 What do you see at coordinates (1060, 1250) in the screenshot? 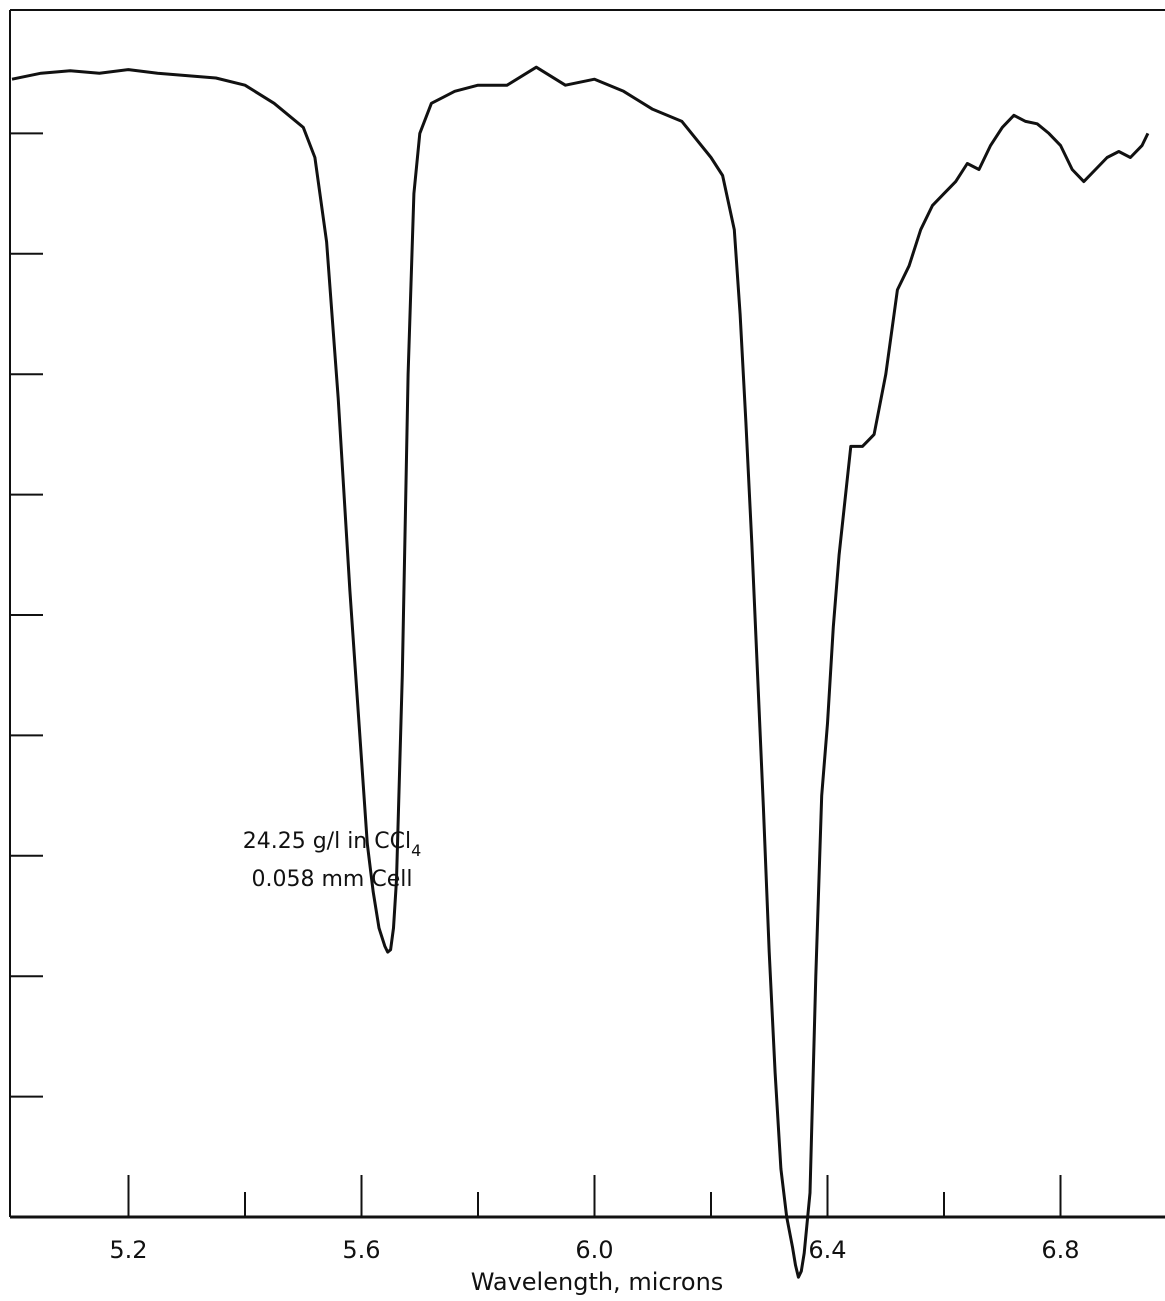
I see `x-tick-label-5: 6.8` at bounding box center [1060, 1250].